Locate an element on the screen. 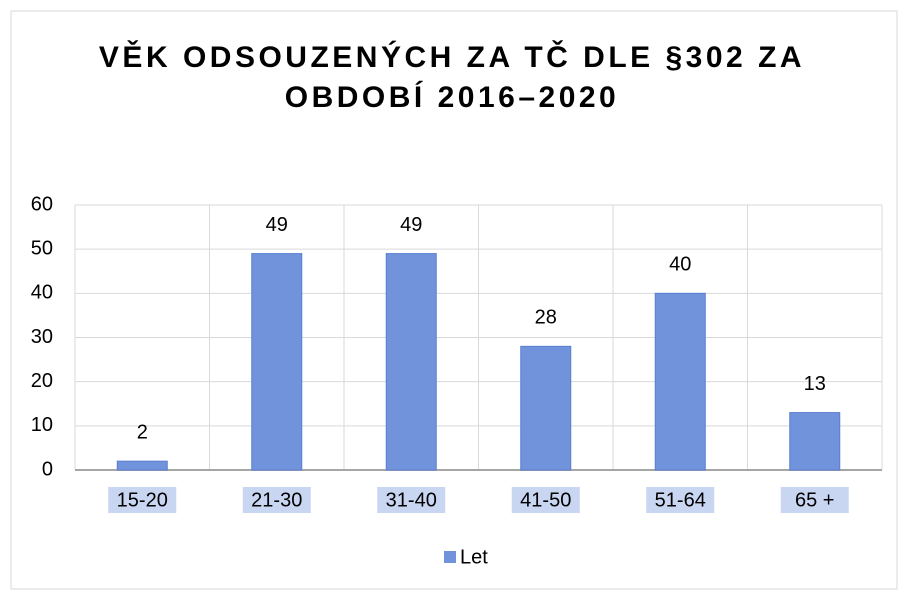 This screenshot has height=594, width=904. x-tick-label: 21-30 is located at coordinates (276, 500).